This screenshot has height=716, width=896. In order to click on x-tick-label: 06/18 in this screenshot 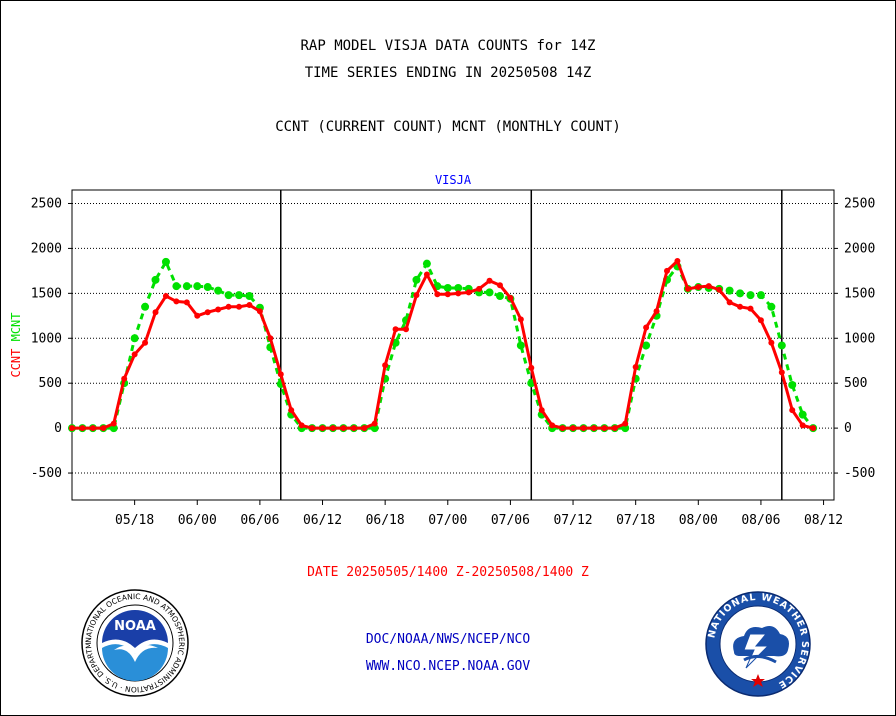, I will do `click(385, 520)`.